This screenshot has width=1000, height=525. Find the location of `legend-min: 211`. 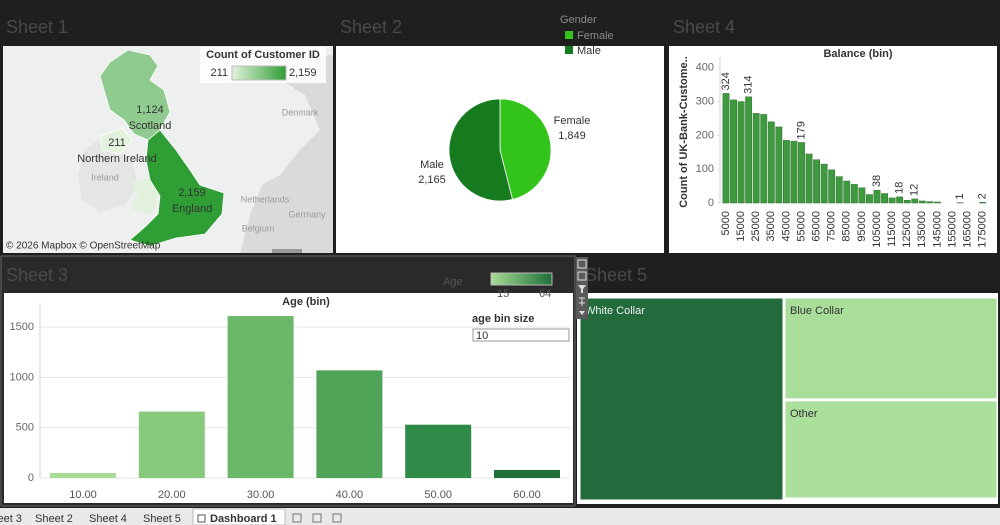

legend-min: 211 is located at coordinates (219, 73).